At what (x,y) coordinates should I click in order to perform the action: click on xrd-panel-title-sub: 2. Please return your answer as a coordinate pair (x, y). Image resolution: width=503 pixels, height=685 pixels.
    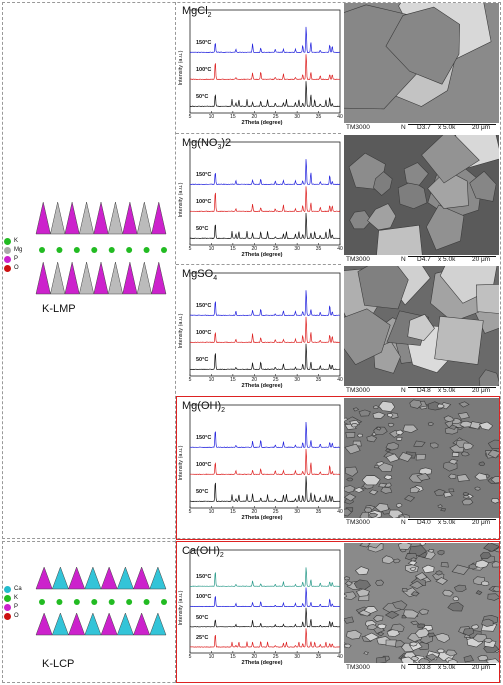
    Looking at the image, I should click on (209, 16).